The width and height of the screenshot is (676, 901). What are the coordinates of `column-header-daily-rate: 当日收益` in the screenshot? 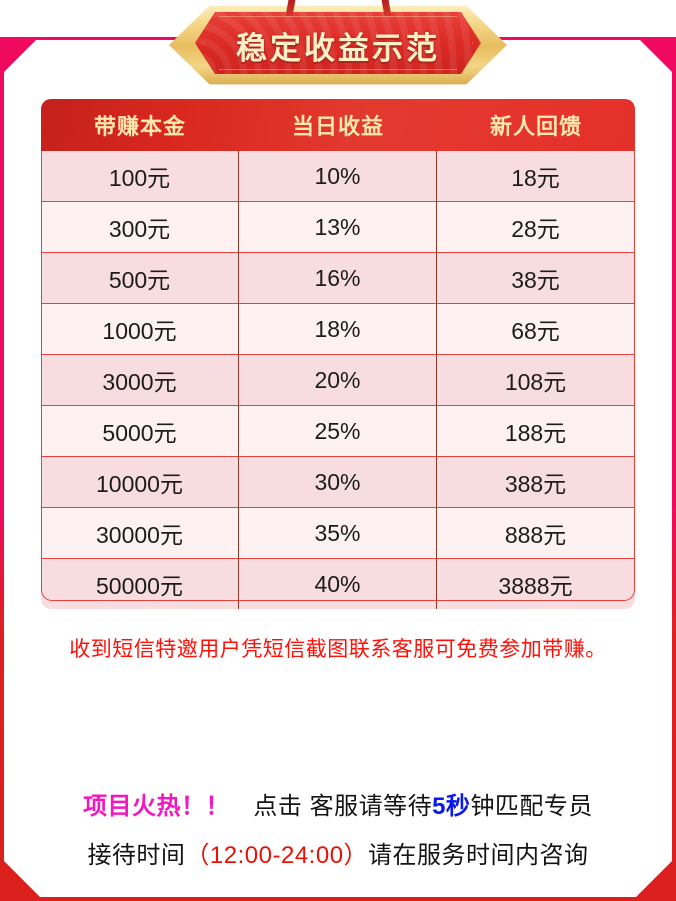 It's located at (337, 126).